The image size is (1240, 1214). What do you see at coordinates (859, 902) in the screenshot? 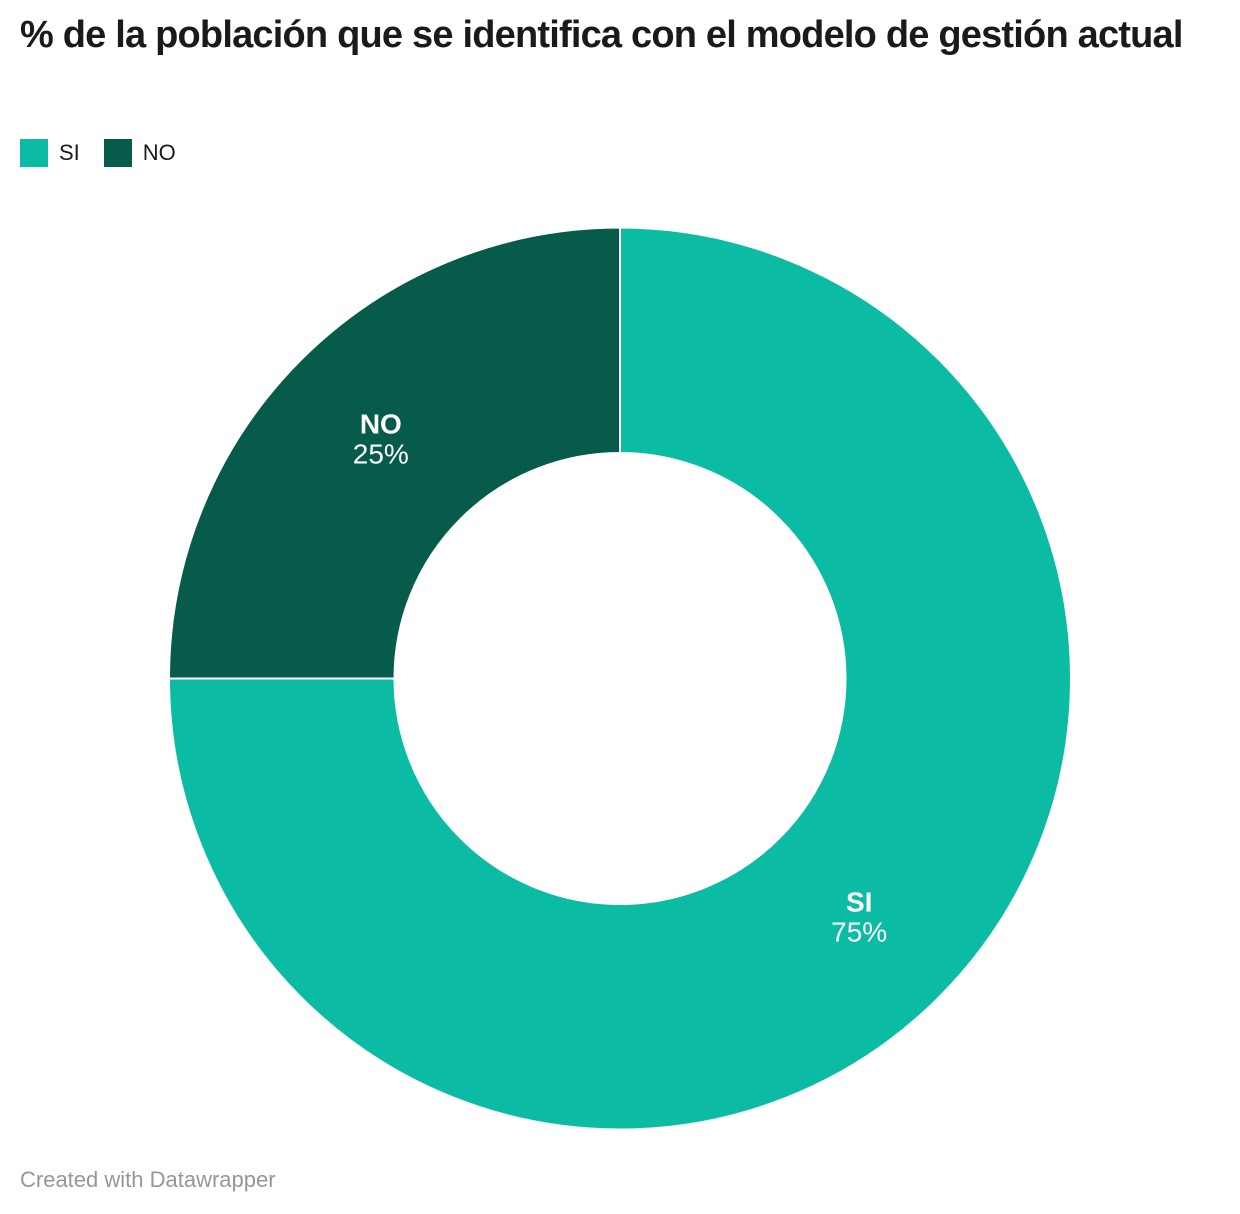
I see `slice-label-si: SI` at bounding box center [859, 902].